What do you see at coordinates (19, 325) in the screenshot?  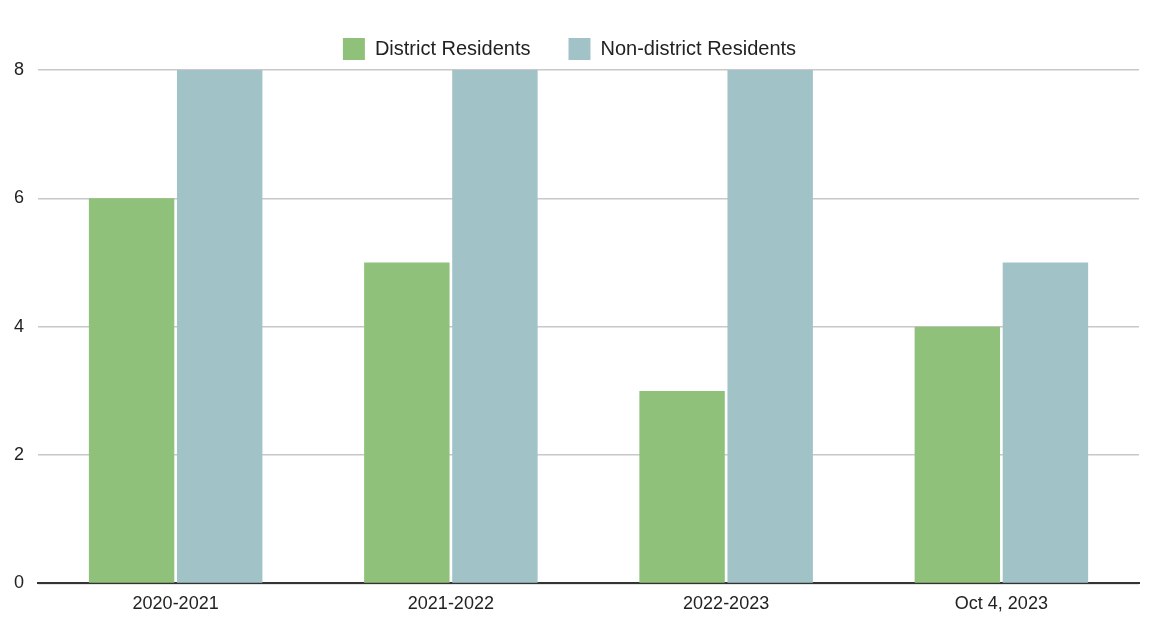 I see `y-tick-label: 4` at bounding box center [19, 325].